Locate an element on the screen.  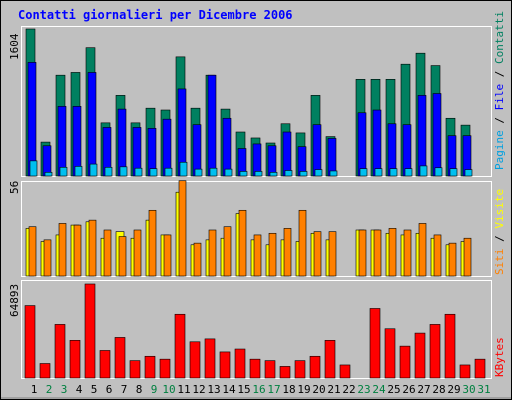
day-label: 5 is located at coordinates (94, 389).